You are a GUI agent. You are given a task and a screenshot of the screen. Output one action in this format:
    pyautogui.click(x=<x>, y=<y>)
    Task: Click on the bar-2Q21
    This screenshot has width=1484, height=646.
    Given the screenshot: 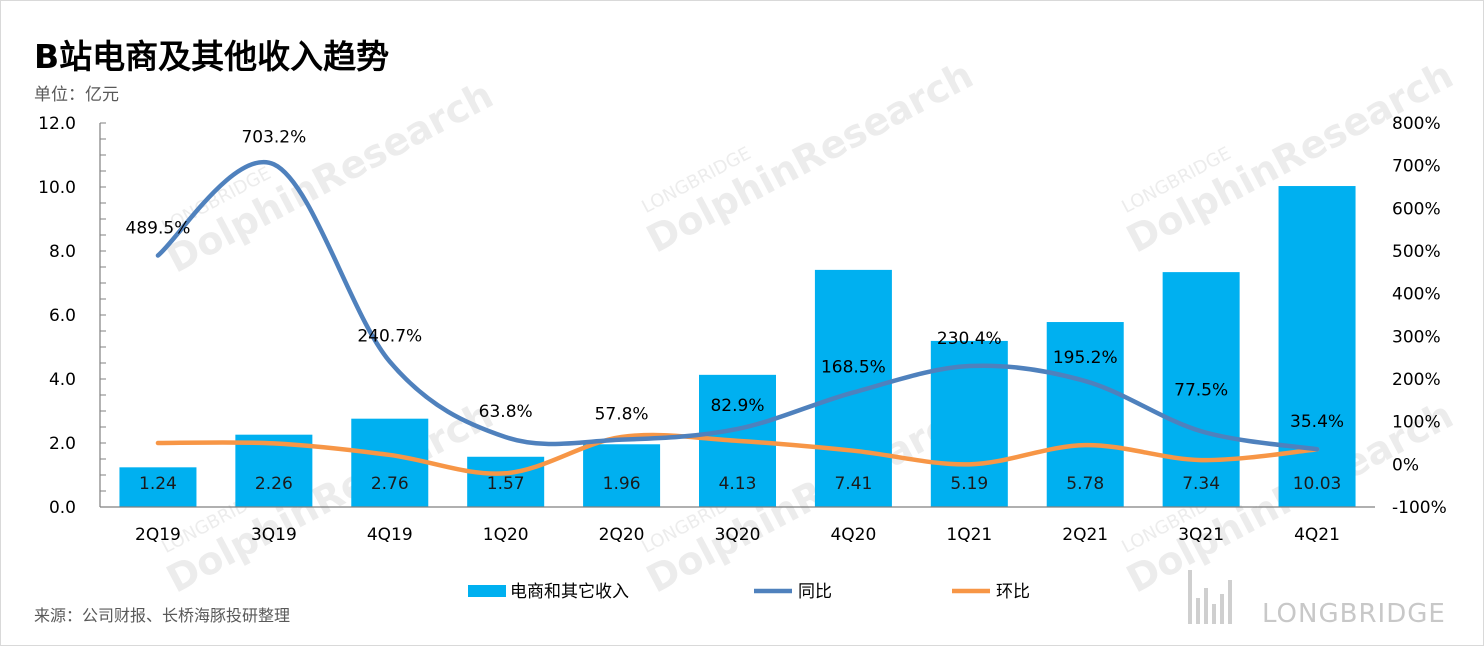 What is the action you would take?
    pyautogui.click(x=1085, y=414)
    